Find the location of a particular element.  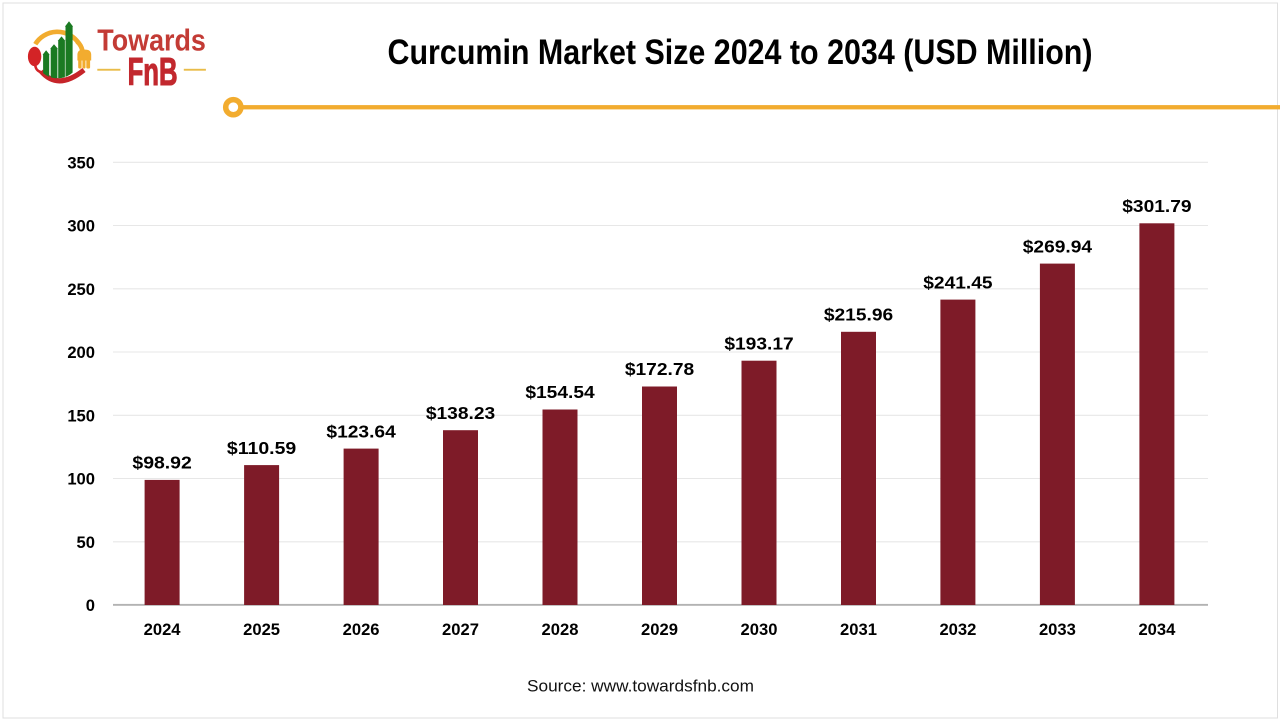

svg-text: 2028 is located at coordinates (560, 629).